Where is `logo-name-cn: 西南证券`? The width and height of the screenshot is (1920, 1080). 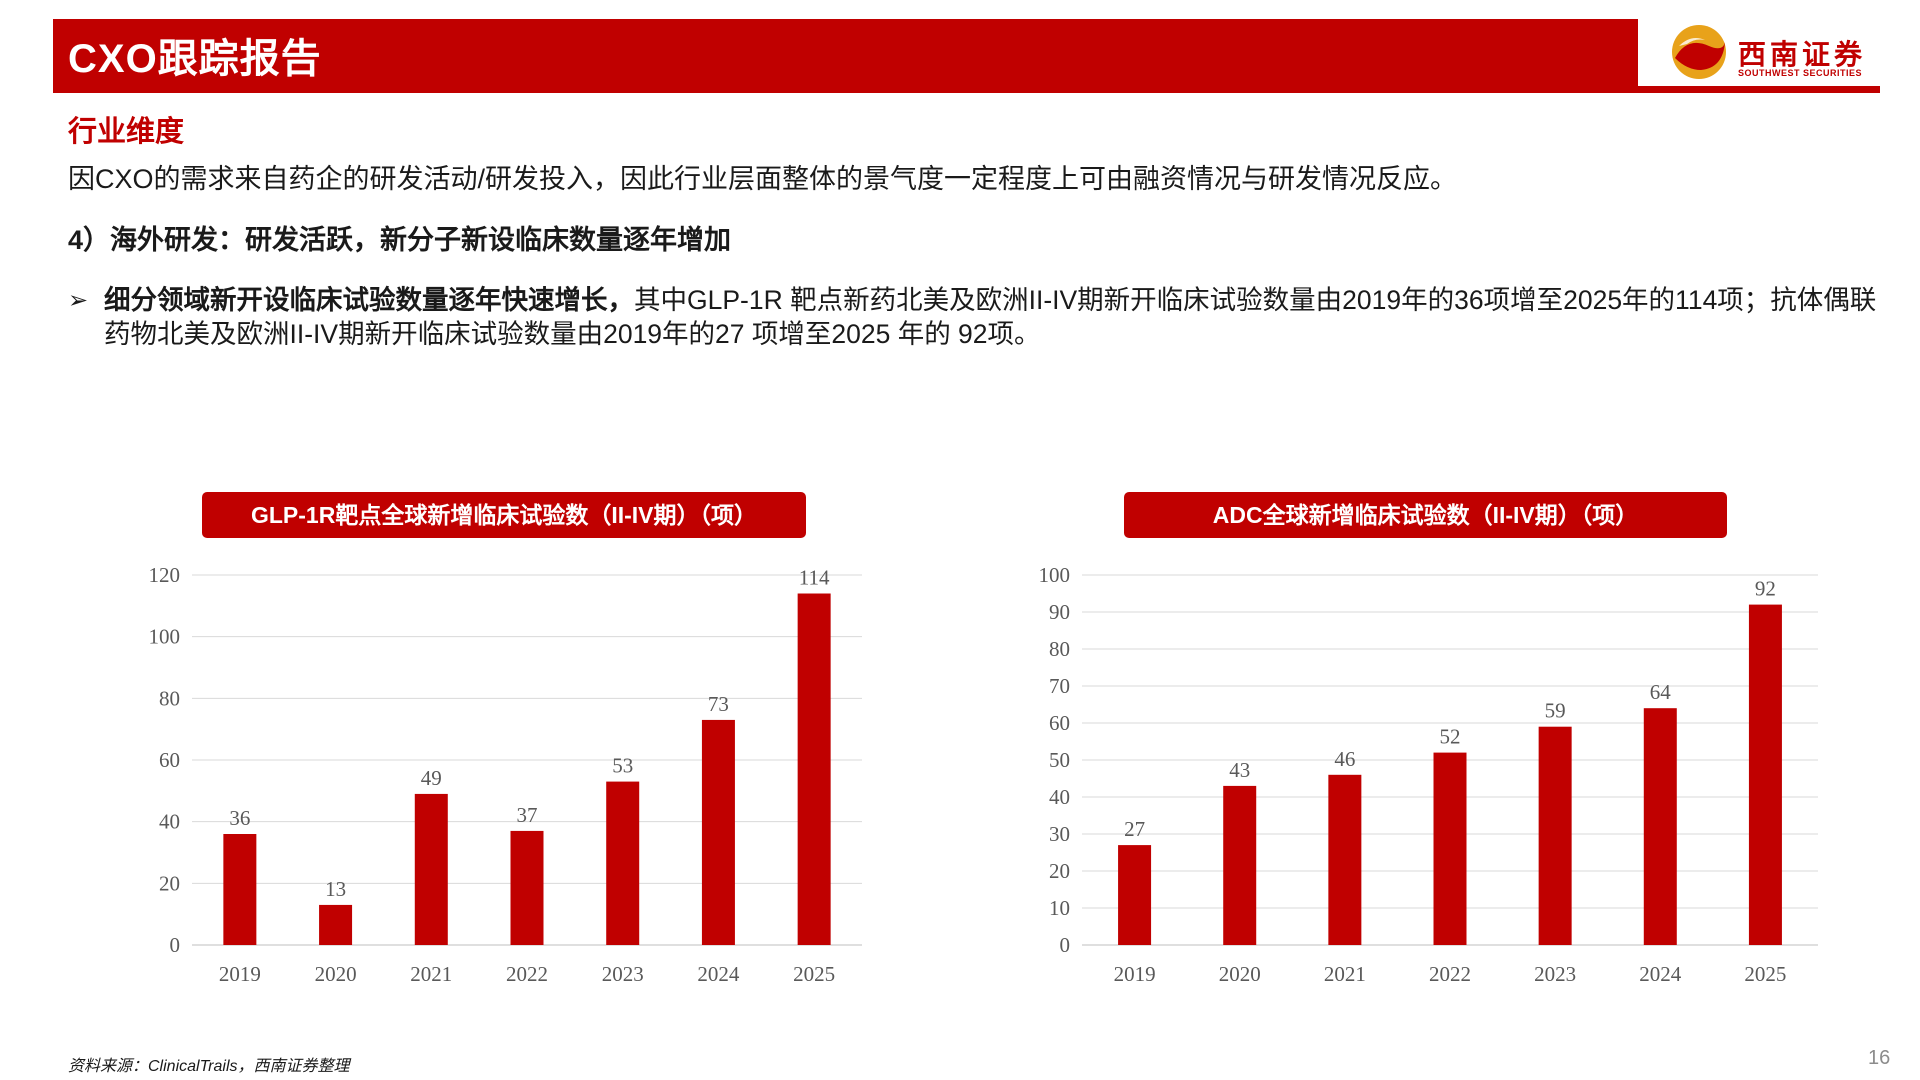
logo-name-cn: 西南证券 is located at coordinates (1802, 54).